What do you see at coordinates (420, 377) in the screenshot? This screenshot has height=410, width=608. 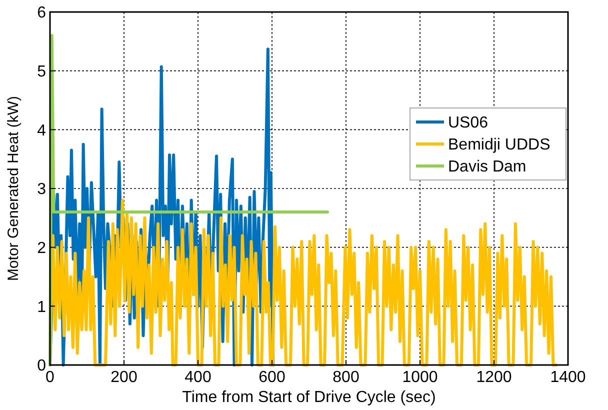 I see `x-tick-label: 1000` at bounding box center [420, 377].